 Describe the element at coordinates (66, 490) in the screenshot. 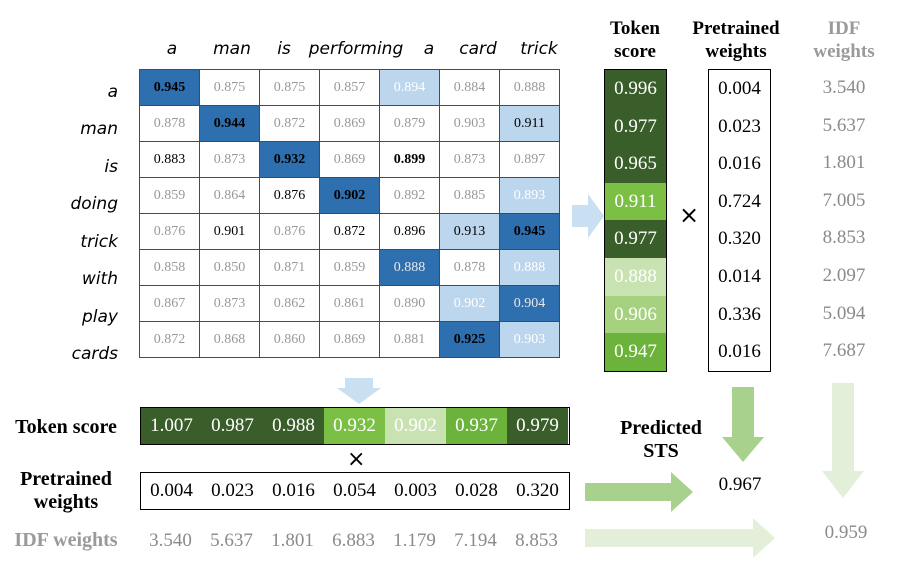

I see `bottom-pretrained-label: Pretrained weights` at that location.